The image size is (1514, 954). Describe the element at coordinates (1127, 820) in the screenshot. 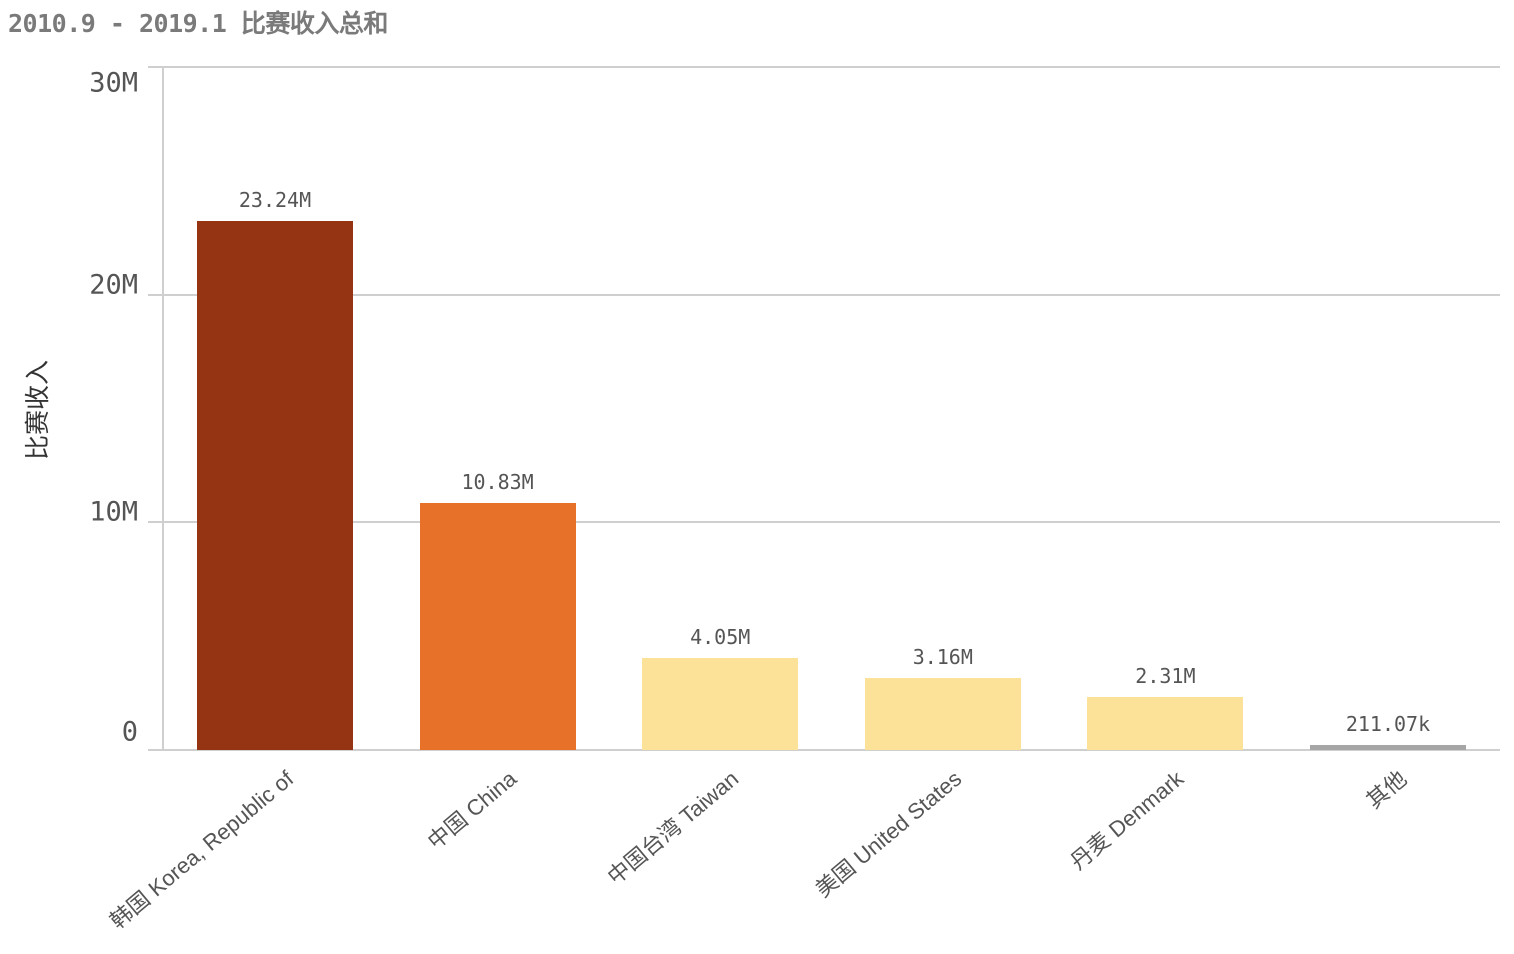

I see `x-tick-label: 丹麦 Denmark` at that location.